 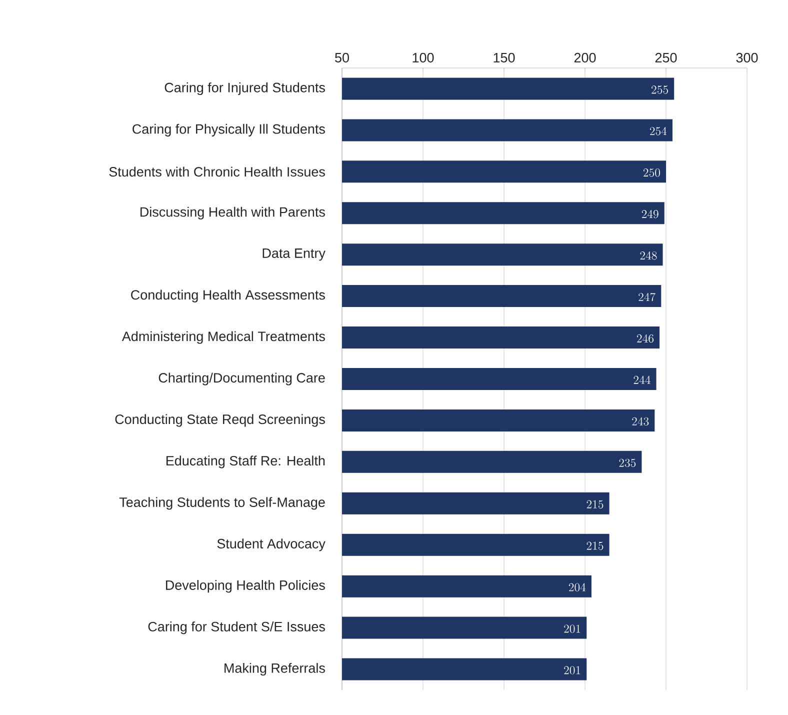 I want to click on data-label: 243, so click(x=640, y=421).